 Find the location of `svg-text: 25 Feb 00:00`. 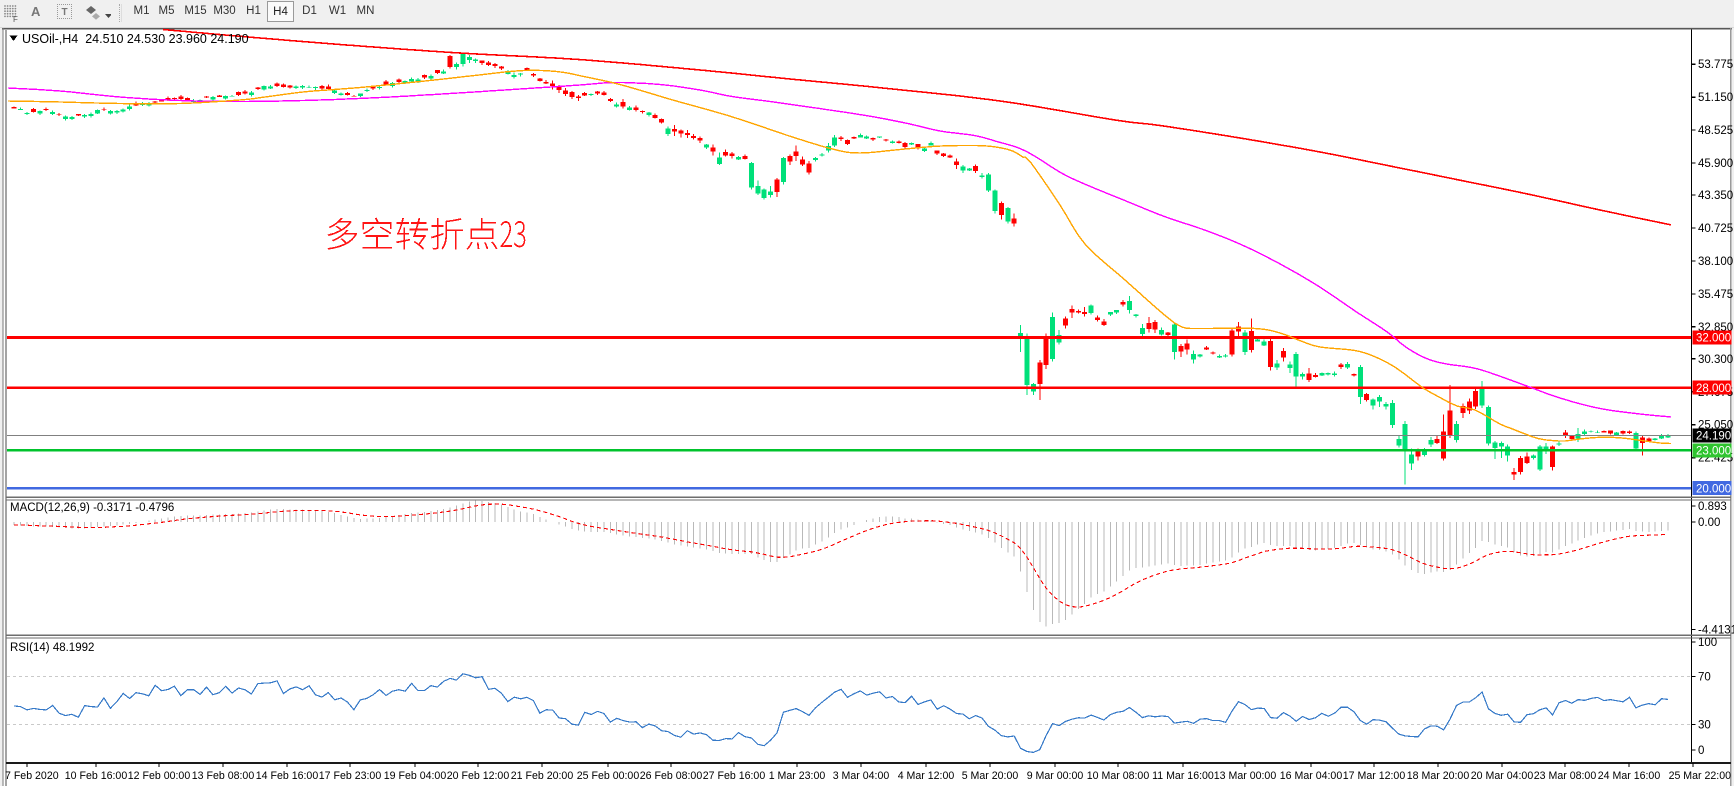

svg-text: 25 Feb 00:00 is located at coordinates (608, 776).